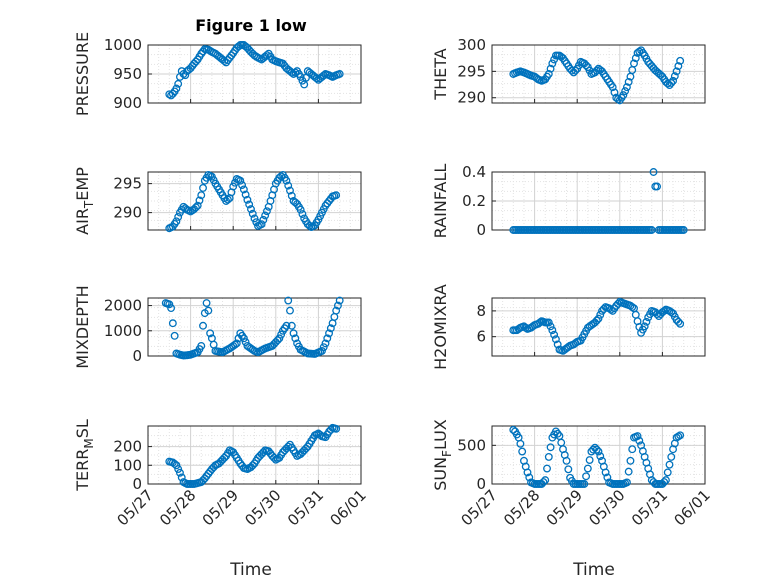  I want to click on y-axis-label: AIRTEMP, so click(84, 201).